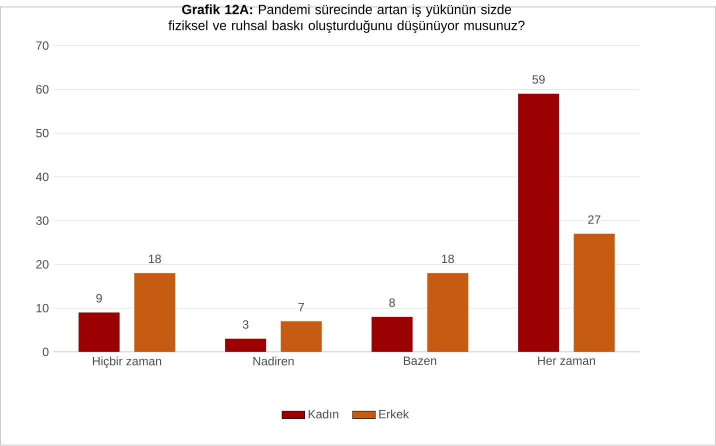 Image resolution: width=716 pixels, height=446 pixels. I want to click on y-tick-label: 40, so click(42, 177).